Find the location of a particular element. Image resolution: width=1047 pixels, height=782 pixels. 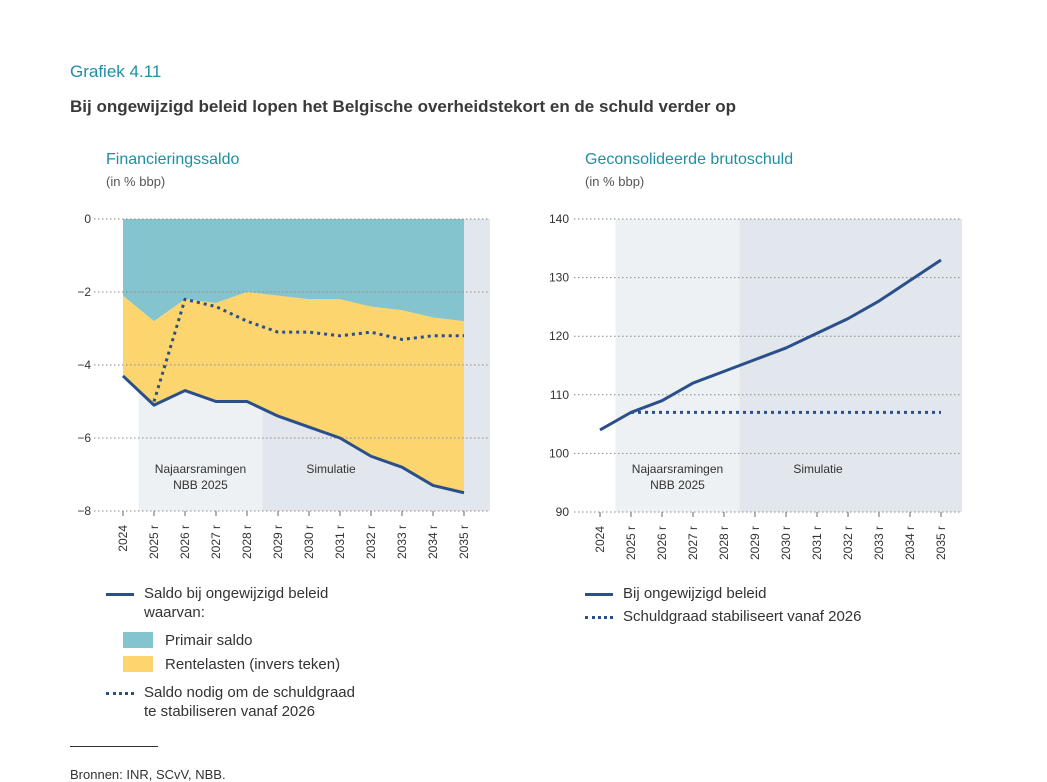

y-tick-label: 0 is located at coordinates (87, 219).